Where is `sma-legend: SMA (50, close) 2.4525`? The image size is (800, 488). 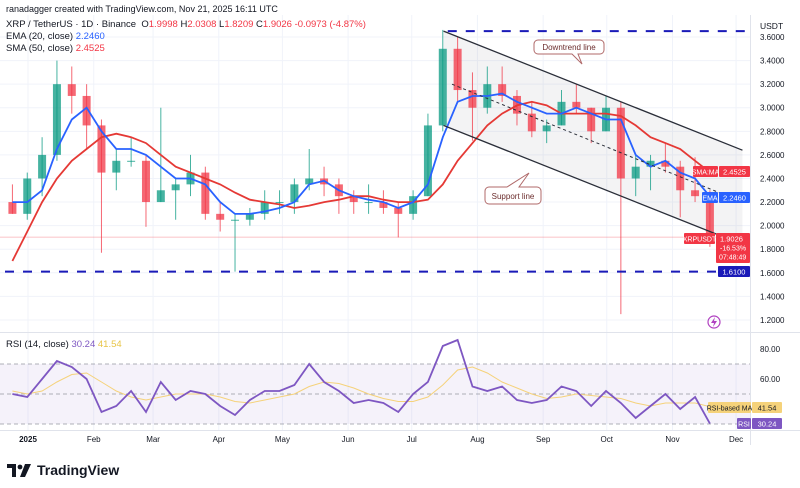 sma-legend: SMA (50, close) 2.4525 is located at coordinates (55, 48).